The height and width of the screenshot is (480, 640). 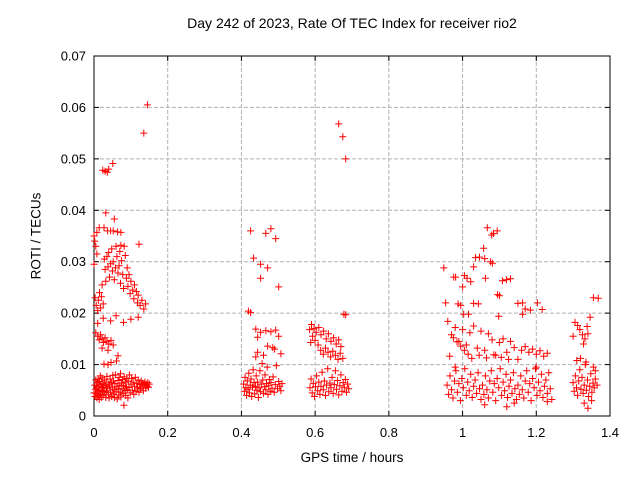 What do you see at coordinates (241, 432) in the screenshot?
I see `x-tick-label: 0.4` at bounding box center [241, 432].